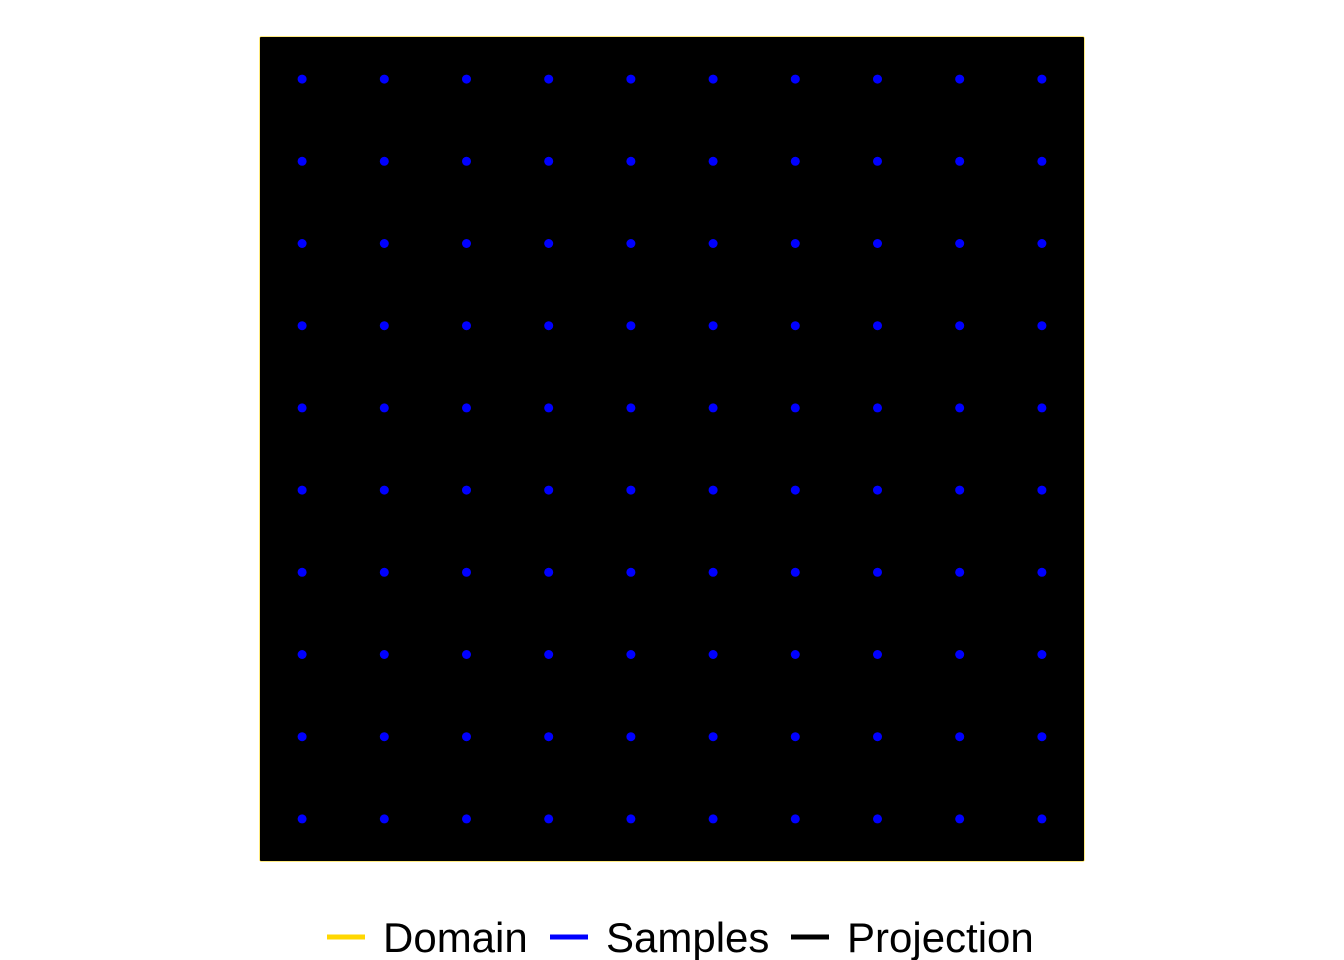 The height and width of the screenshot is (960, 1344). What do you see at coordinates (455, 937) in the screenshot?
I see `legend-label-domain: Domain` at bounding box center [455, 937].